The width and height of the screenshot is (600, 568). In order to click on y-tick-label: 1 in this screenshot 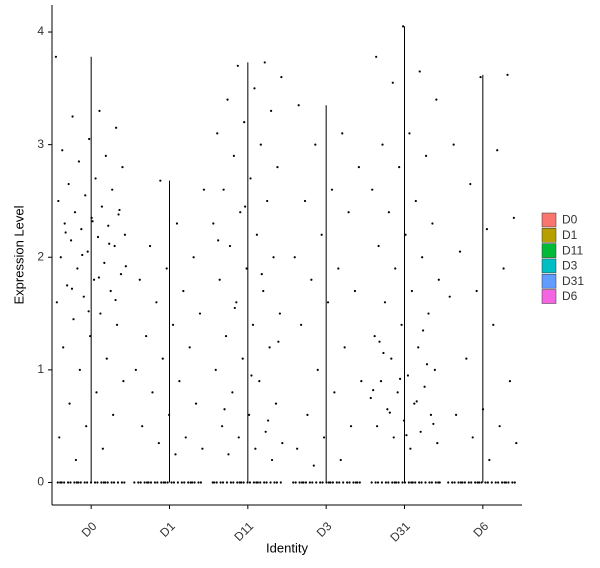, I will do `click(40, 369)`.